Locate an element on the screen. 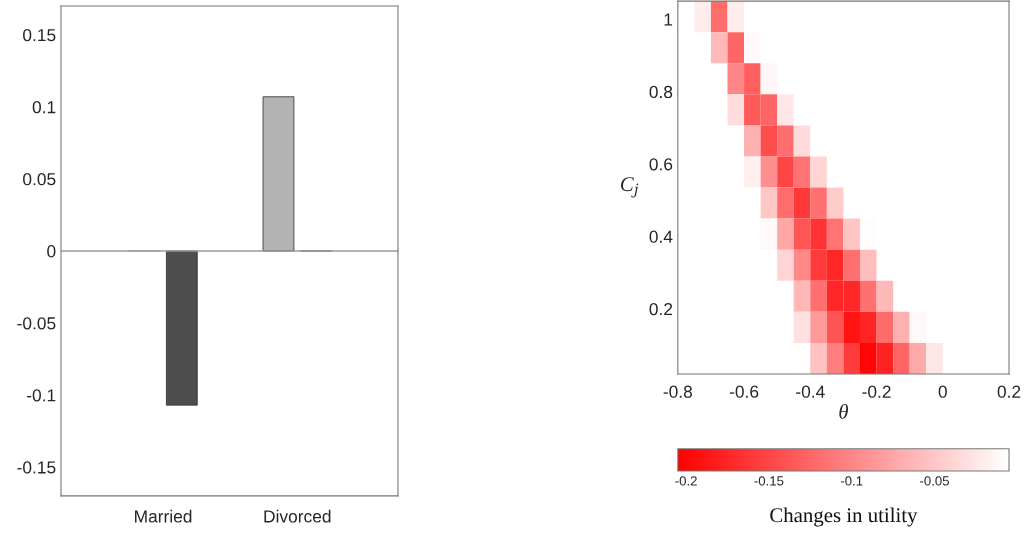 This screenshot has width=1027, height=542. x-tick-label: 0.2 is located at coordinates (1009, 391).